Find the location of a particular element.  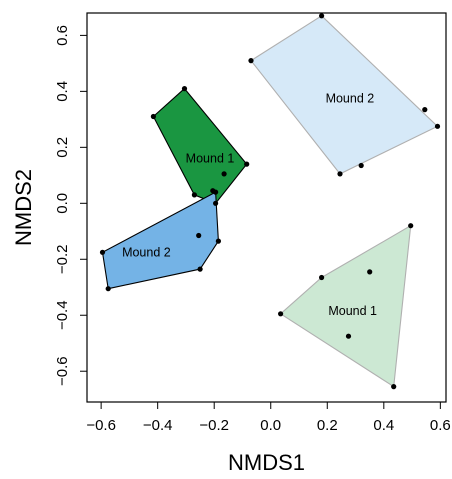

x-axis-title: NMDS1 is located at coordinates (266, 462).